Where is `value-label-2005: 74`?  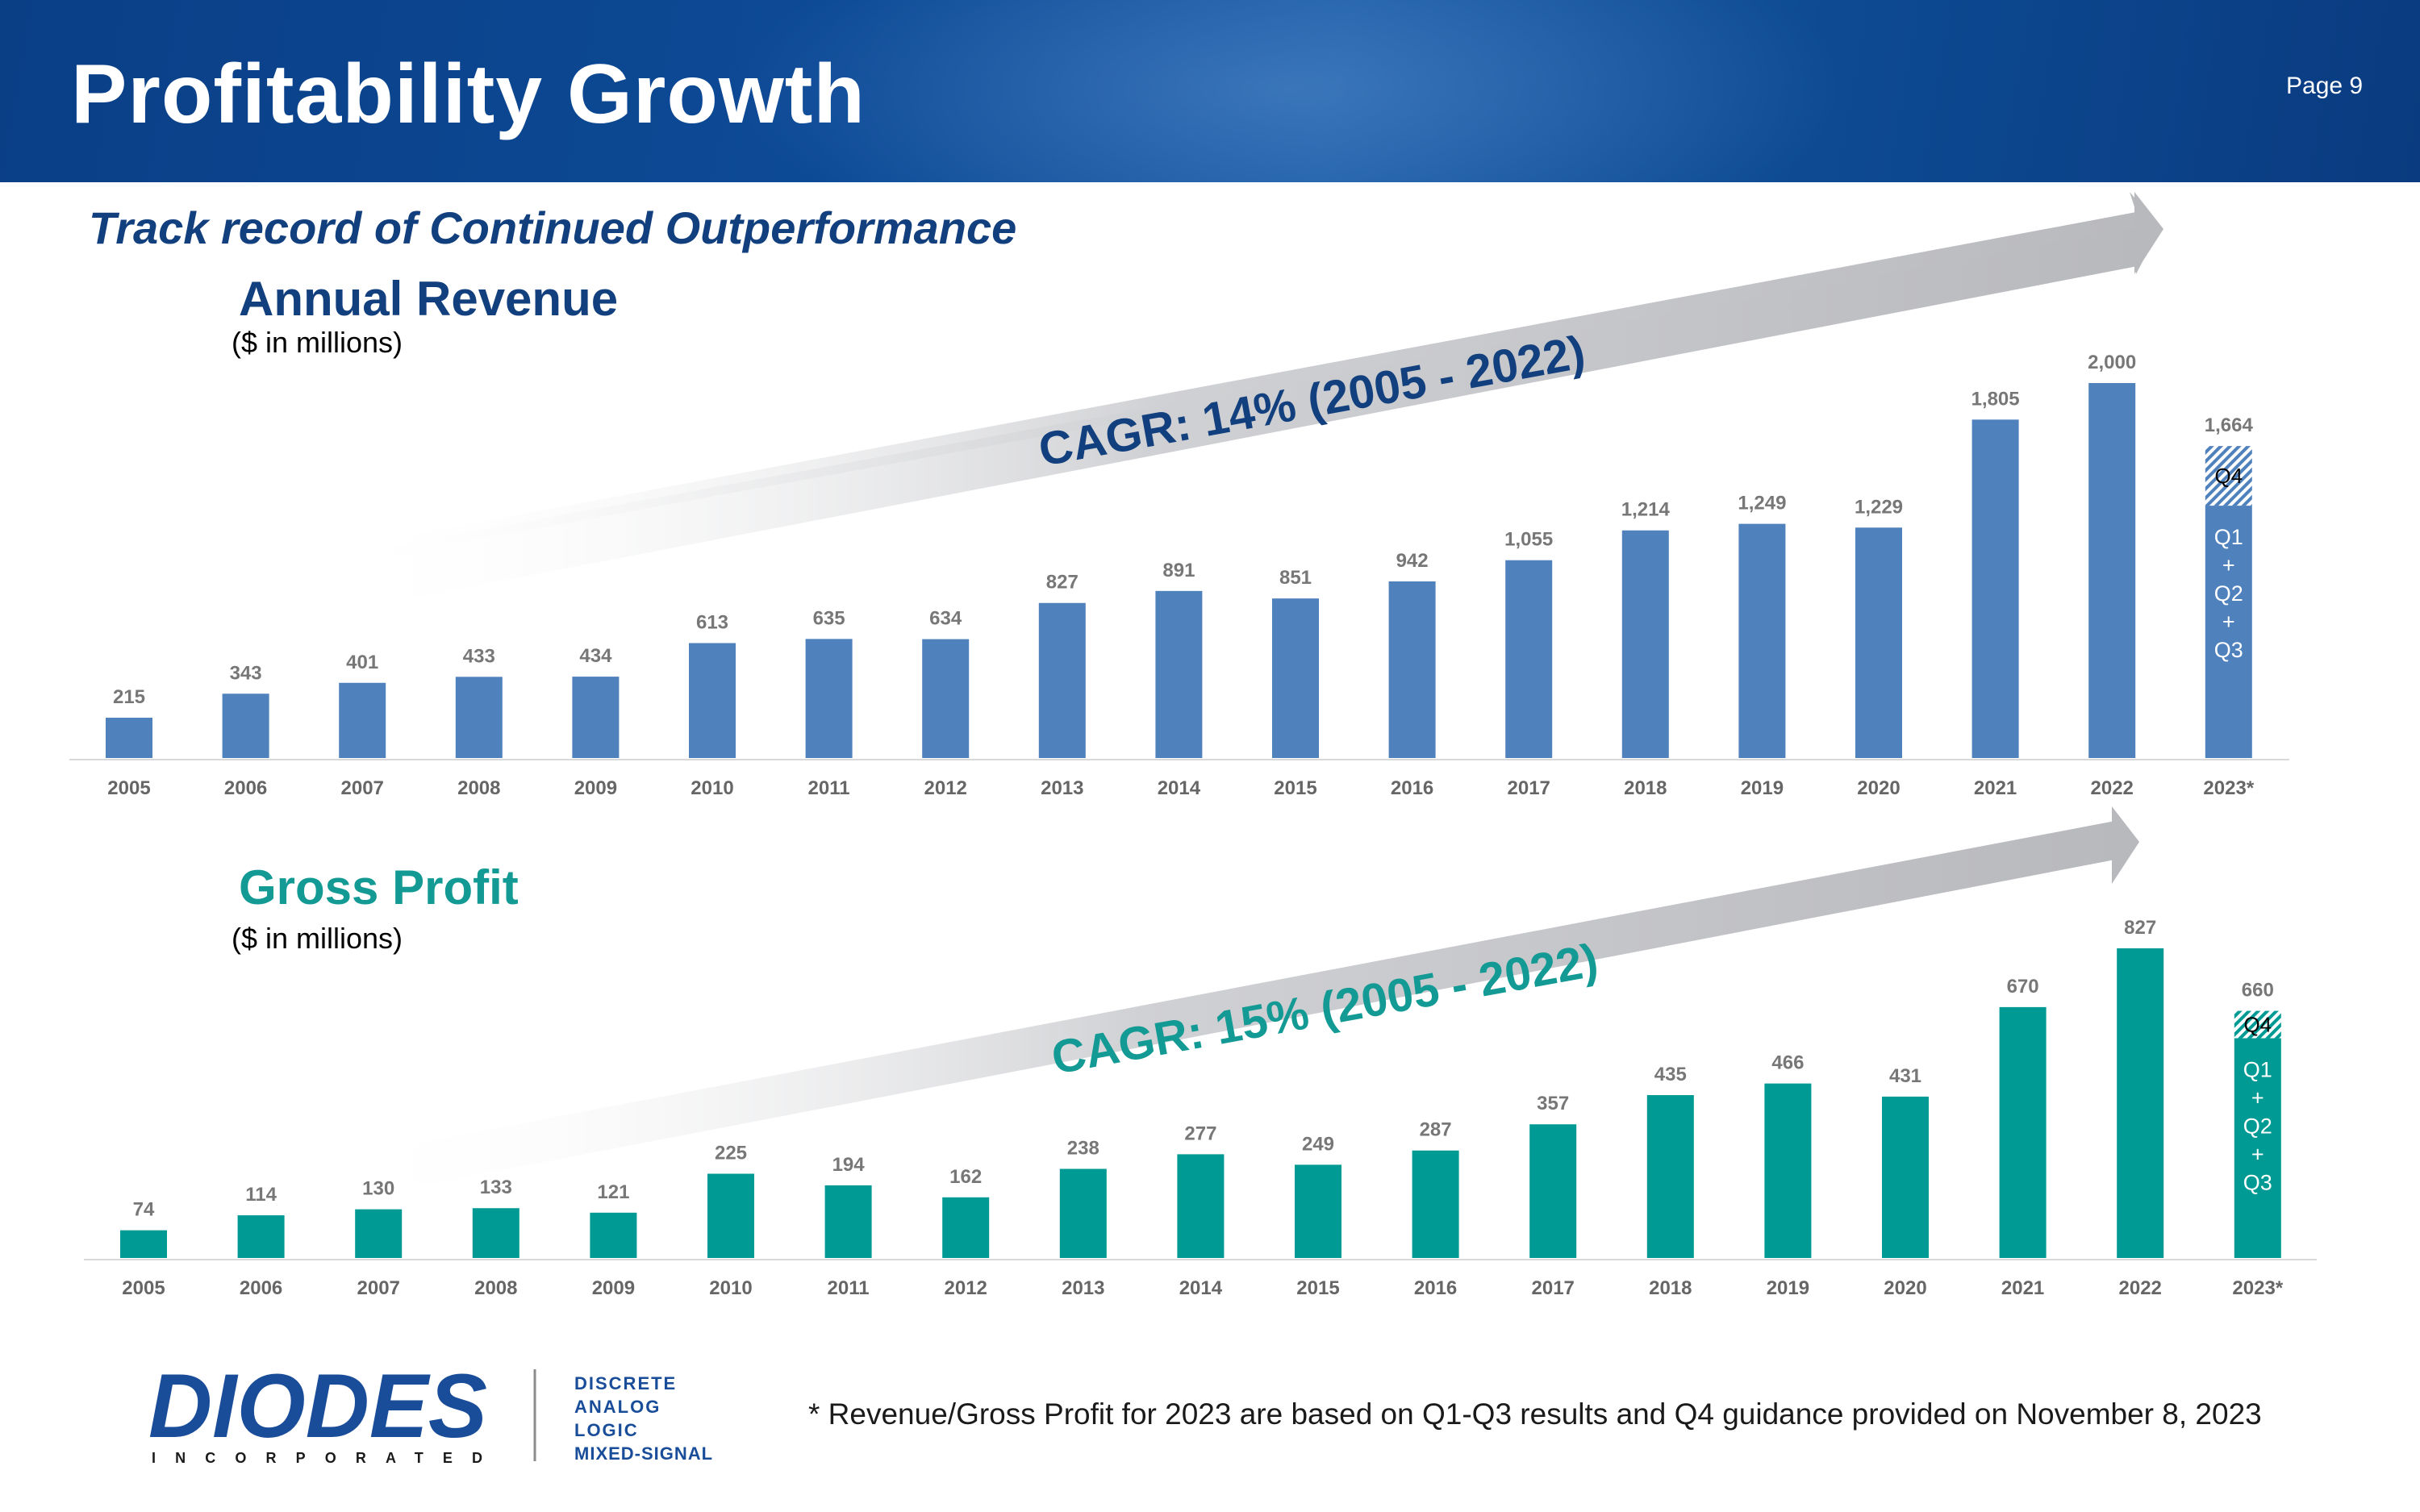
value-label-2005: 74 is located at coordinates (144, 1210).